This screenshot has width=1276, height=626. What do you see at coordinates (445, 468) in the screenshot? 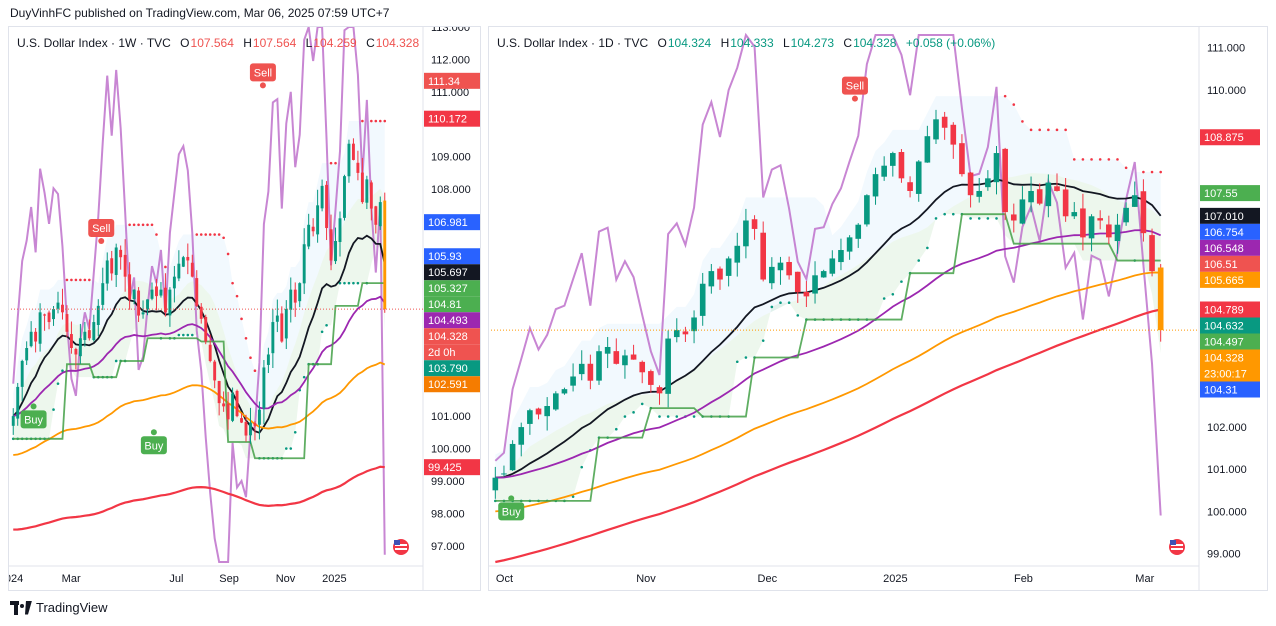
I see `price-tag-label: 99.425` at bounding box center [445, 468].